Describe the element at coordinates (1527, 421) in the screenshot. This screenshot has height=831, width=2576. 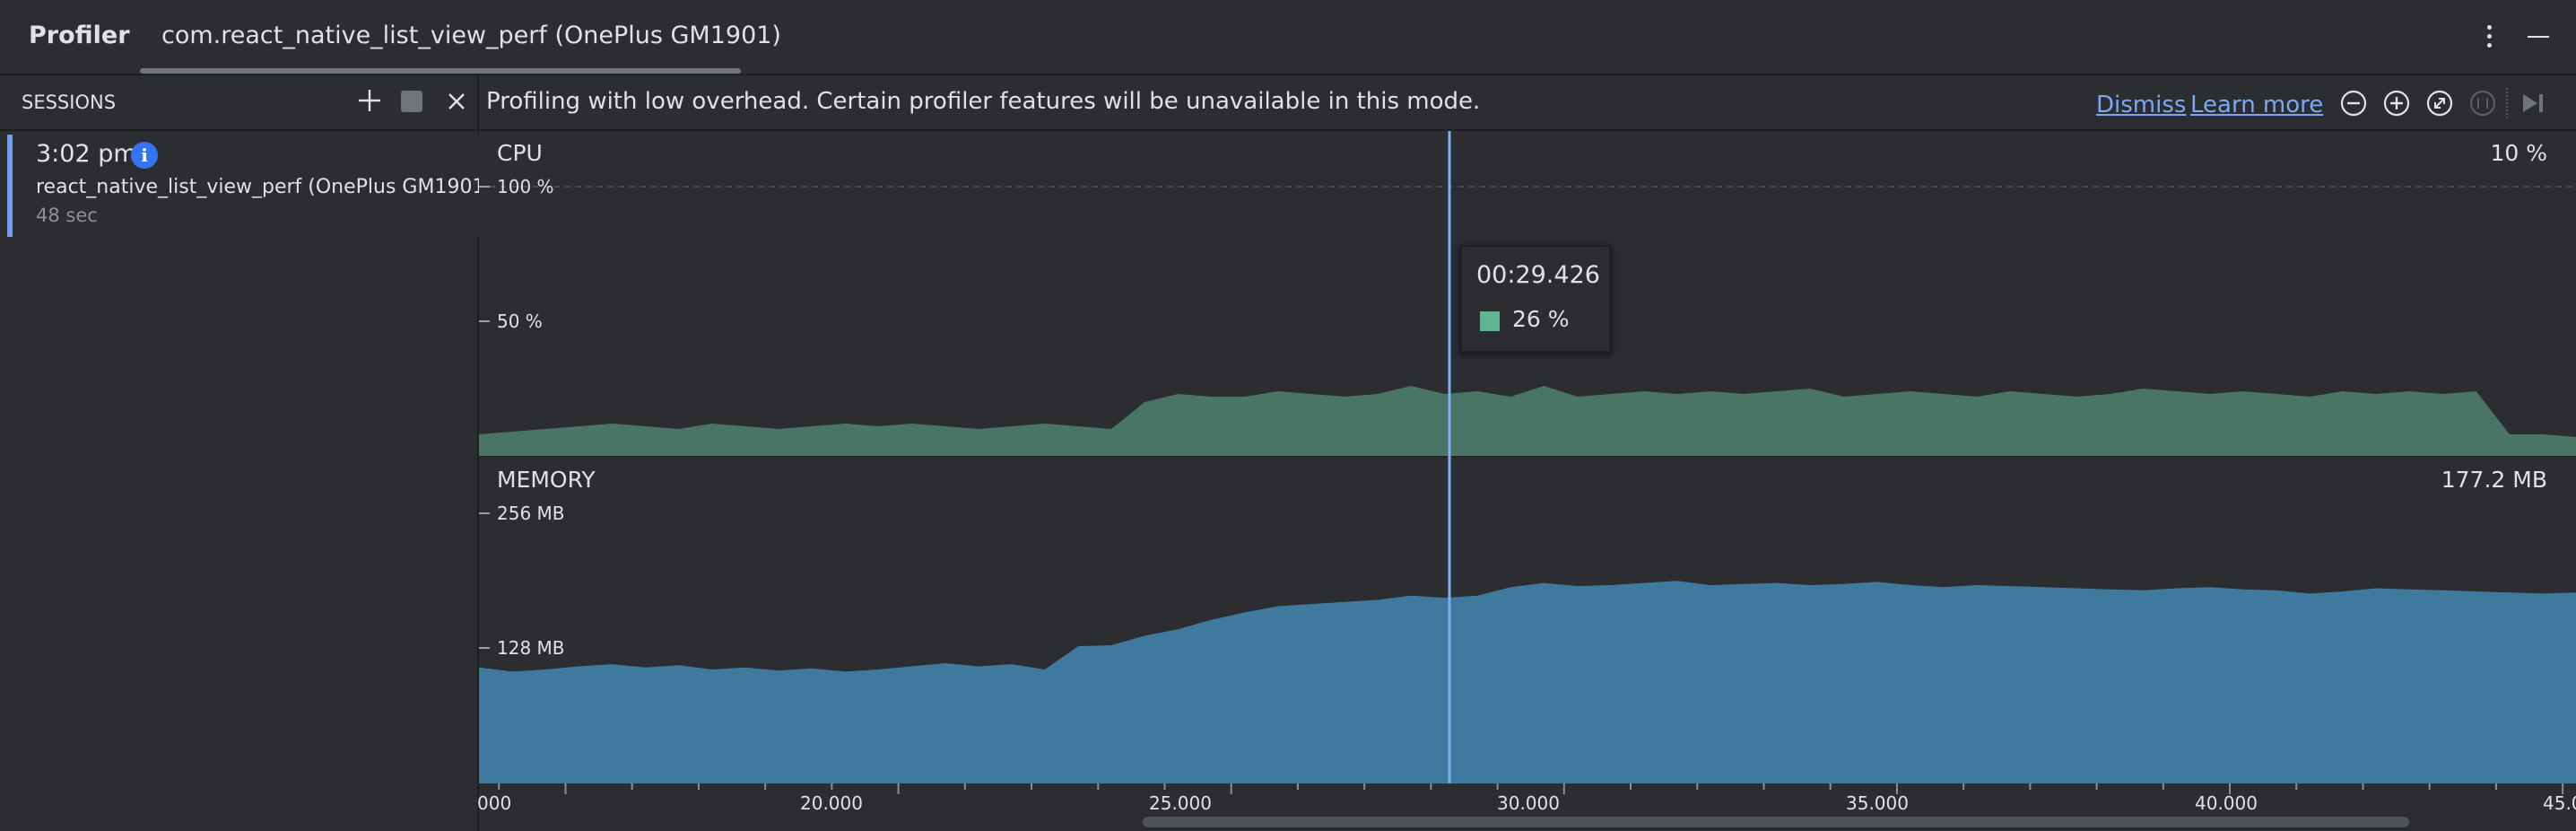
I see `cpu-usage-area` at that location.